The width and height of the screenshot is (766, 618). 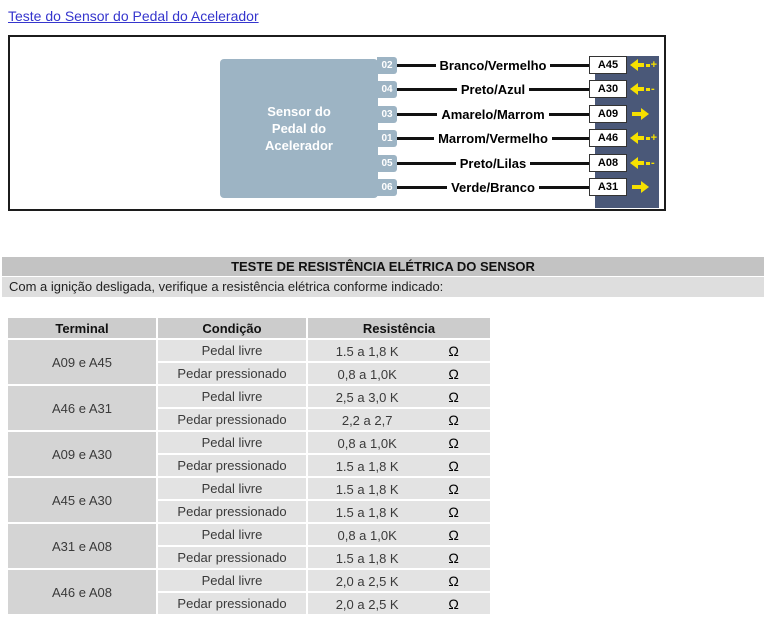 I want to click on table-row: Pedar pressionado 0,8 a 1,0K Ω, so click(x=249, y=373).